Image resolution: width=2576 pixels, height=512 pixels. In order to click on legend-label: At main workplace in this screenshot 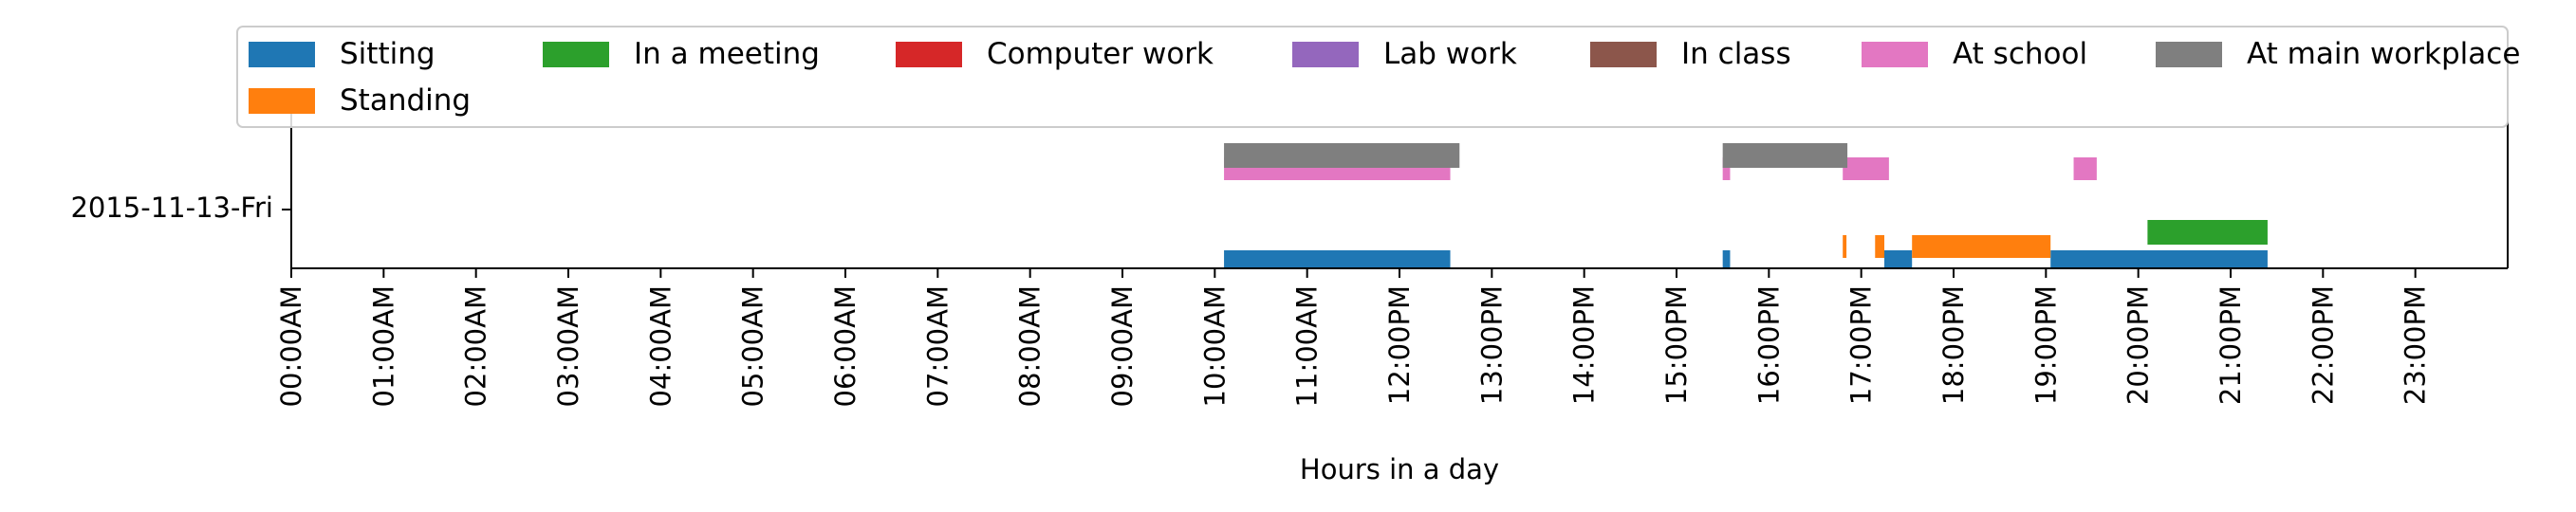, I will do `click(2383, 54)`.